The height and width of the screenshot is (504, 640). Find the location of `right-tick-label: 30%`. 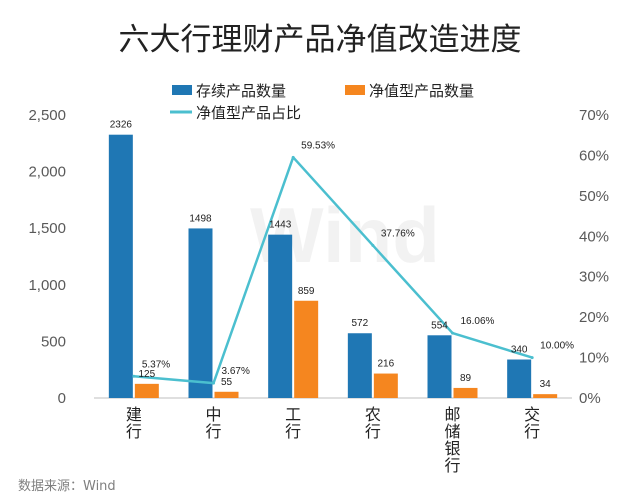

right-tick-label: 30% is located at coordinates (594, 277).